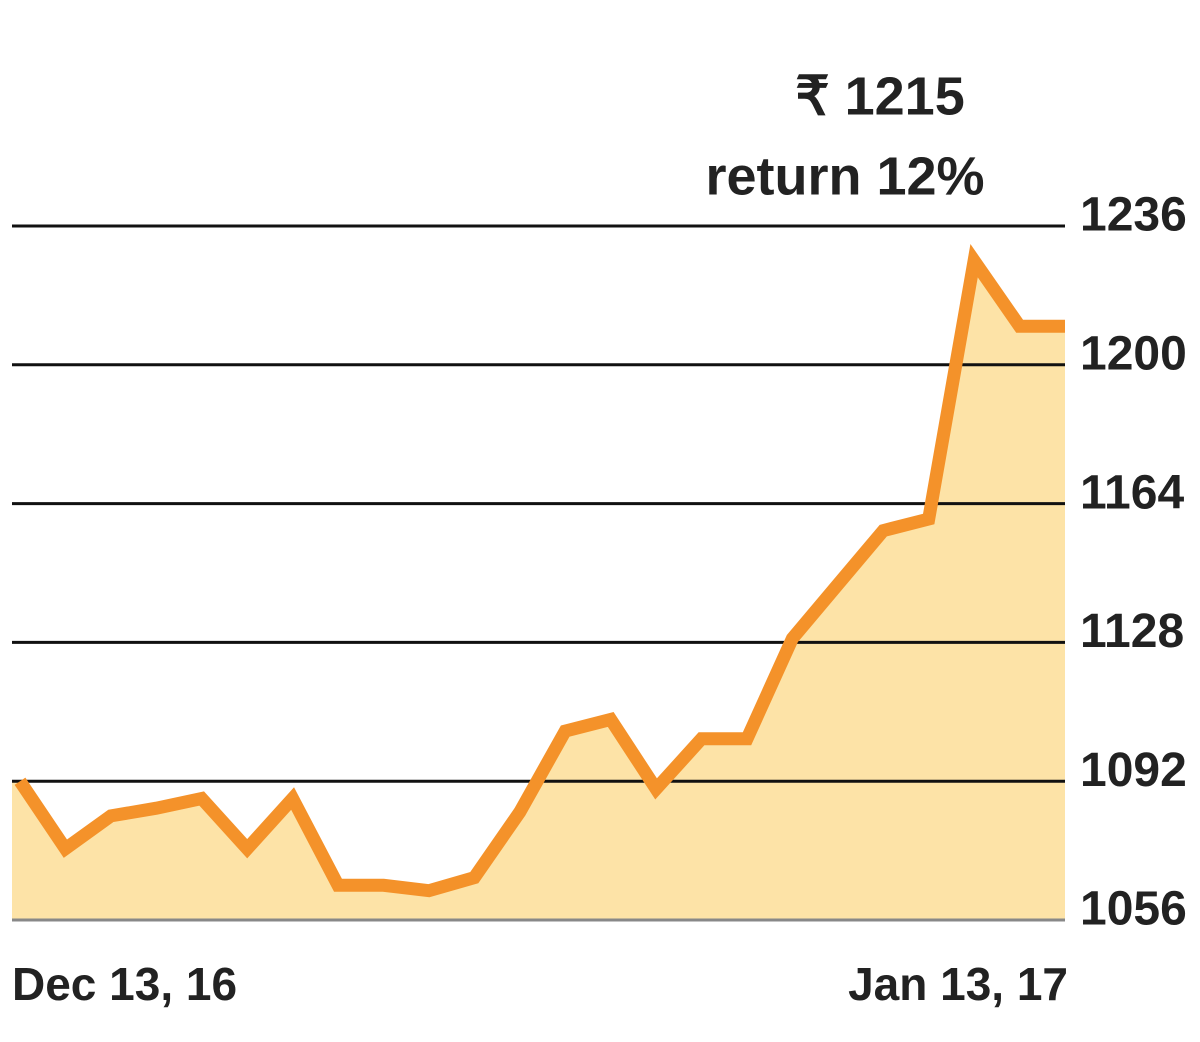 Image resolution: width=1200 pixels, height=1042 pixels. I want to click on y-tick-label: 1200, so click(1133, 353).